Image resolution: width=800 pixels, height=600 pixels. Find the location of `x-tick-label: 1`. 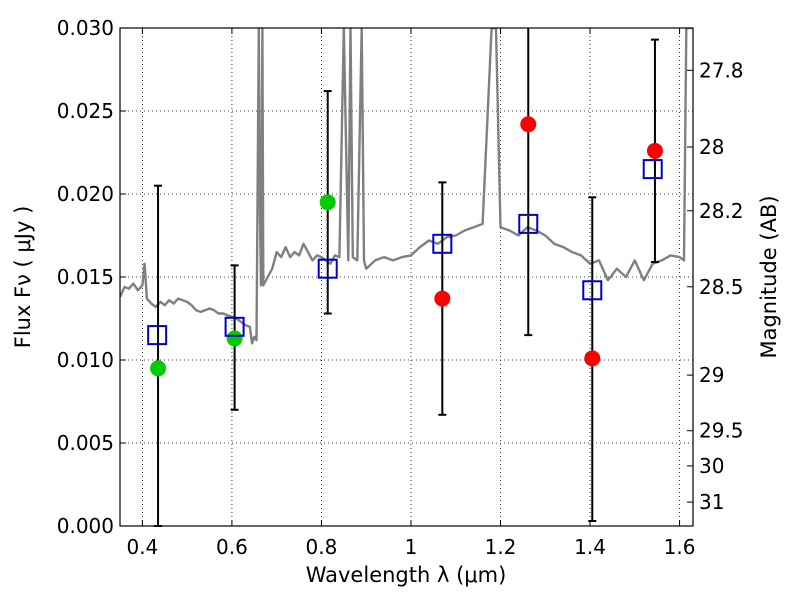

x-tick-label: 1 is located at coordinates (411, 547).